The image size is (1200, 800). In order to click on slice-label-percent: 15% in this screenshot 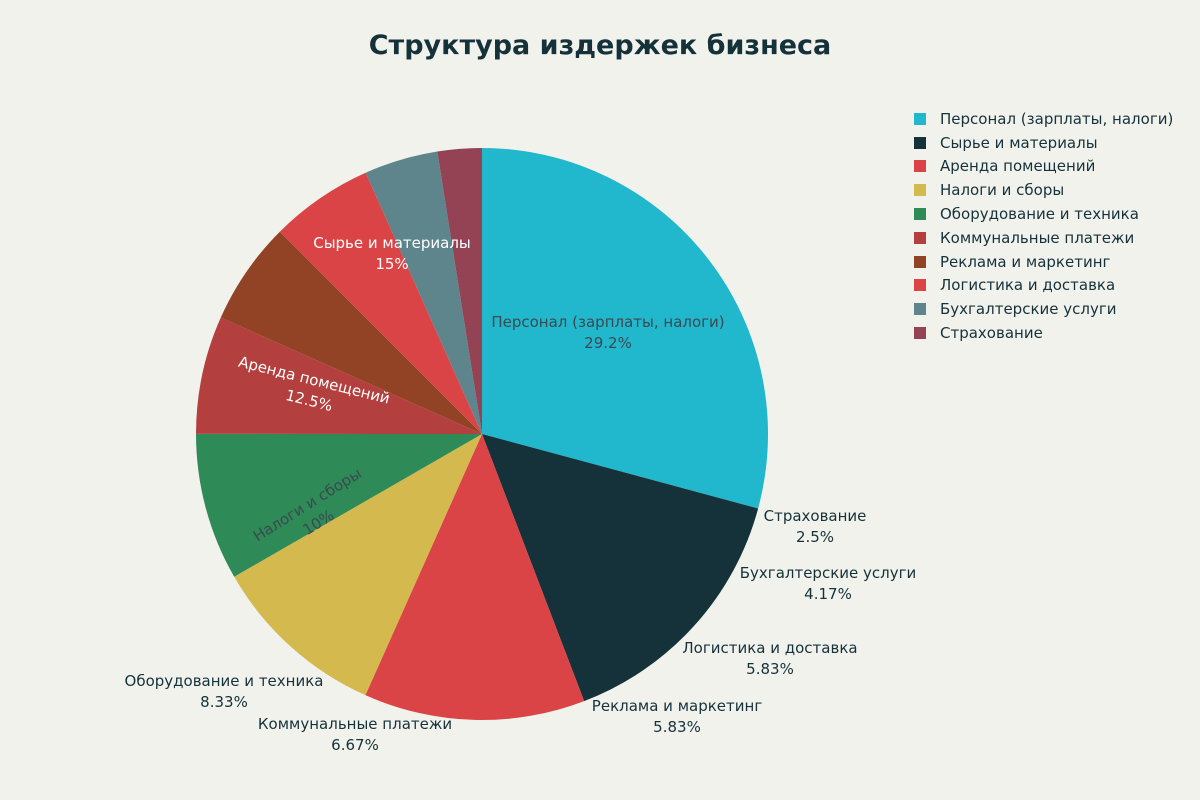, I will do `click(391, 264)`.